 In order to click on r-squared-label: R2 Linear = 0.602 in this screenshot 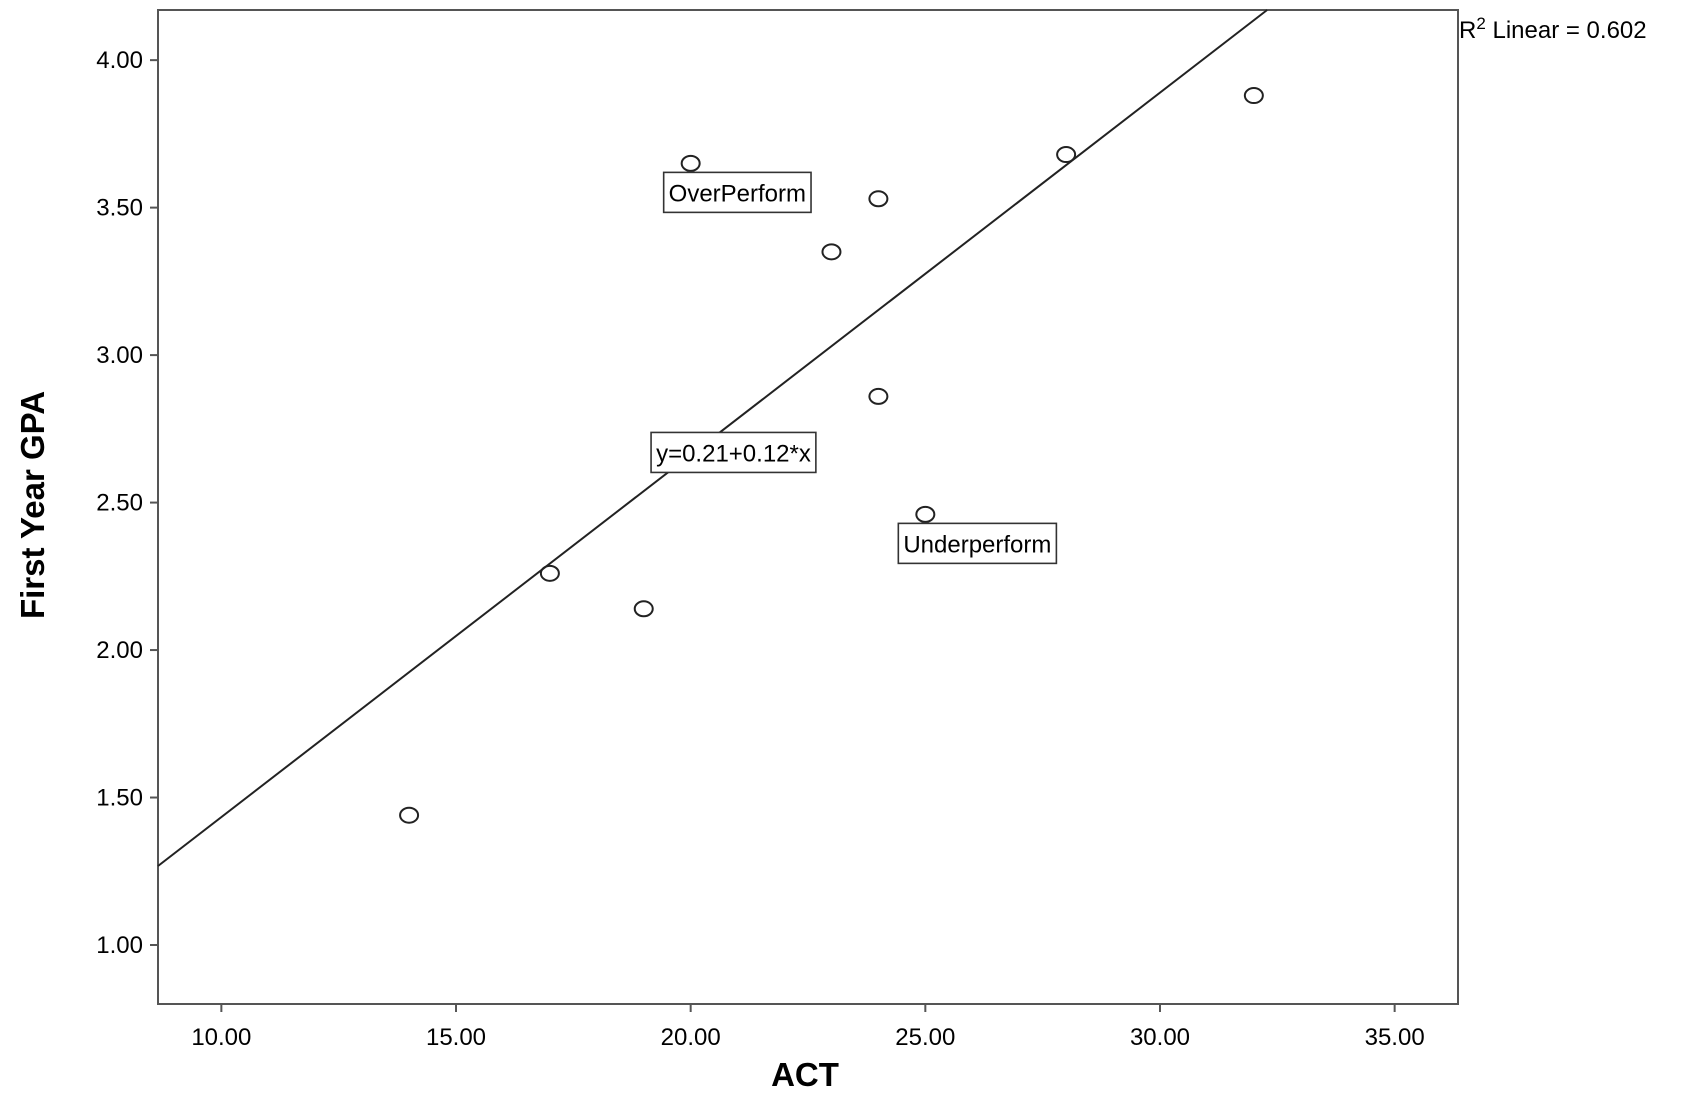, I will do `click(1553, 29)`.